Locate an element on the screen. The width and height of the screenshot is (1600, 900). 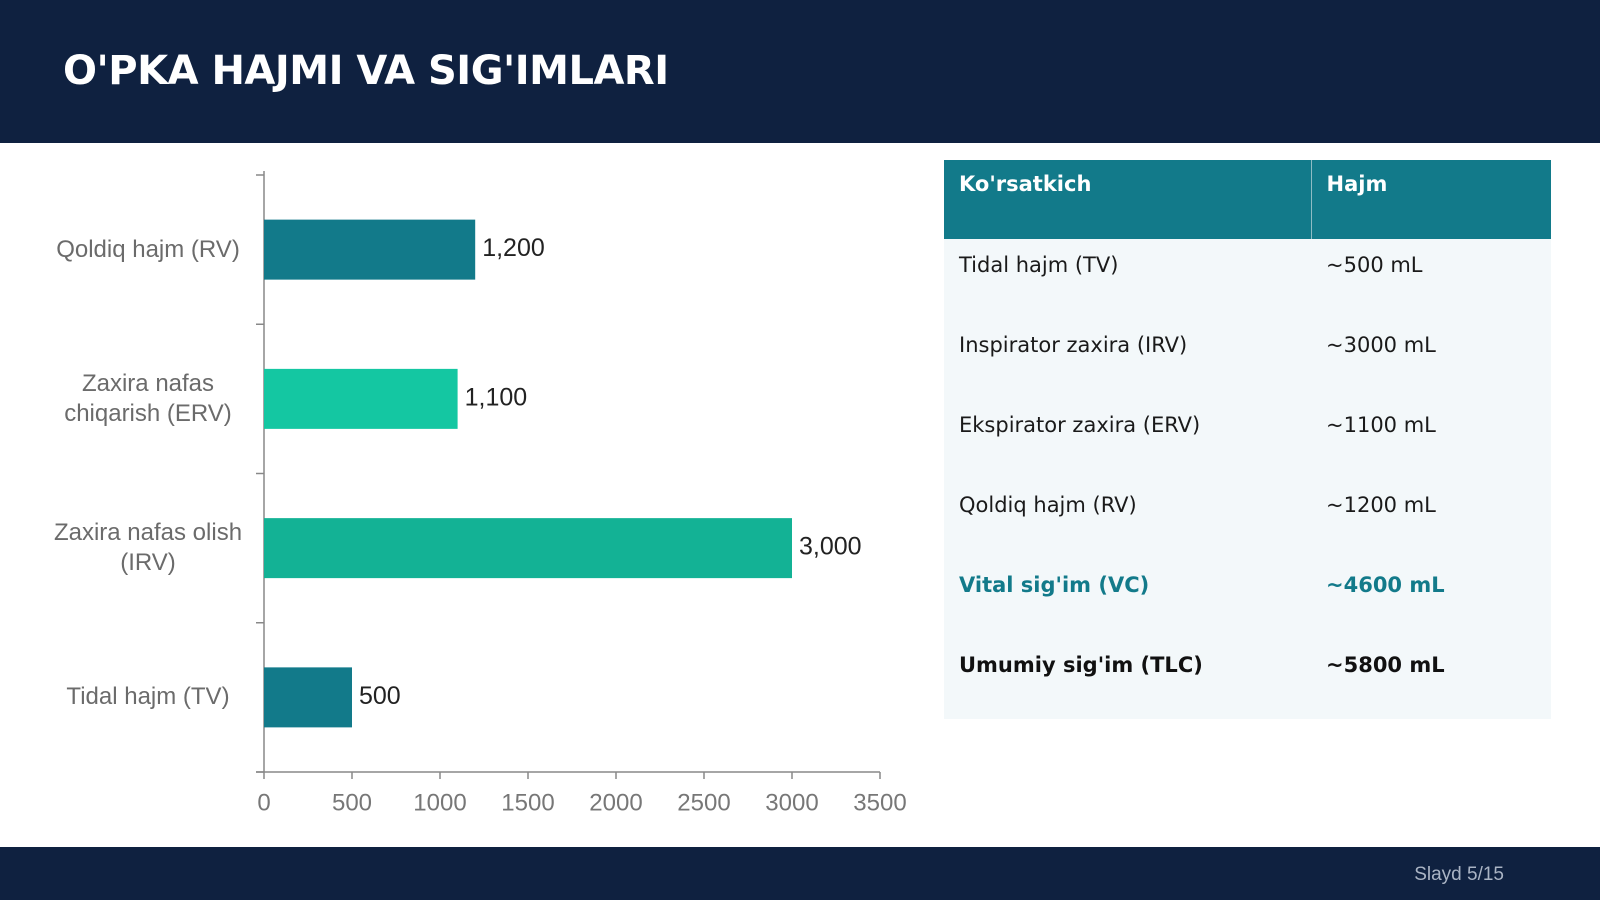
table-cell: ~1200 mL is located at coordinates (1431, 519).